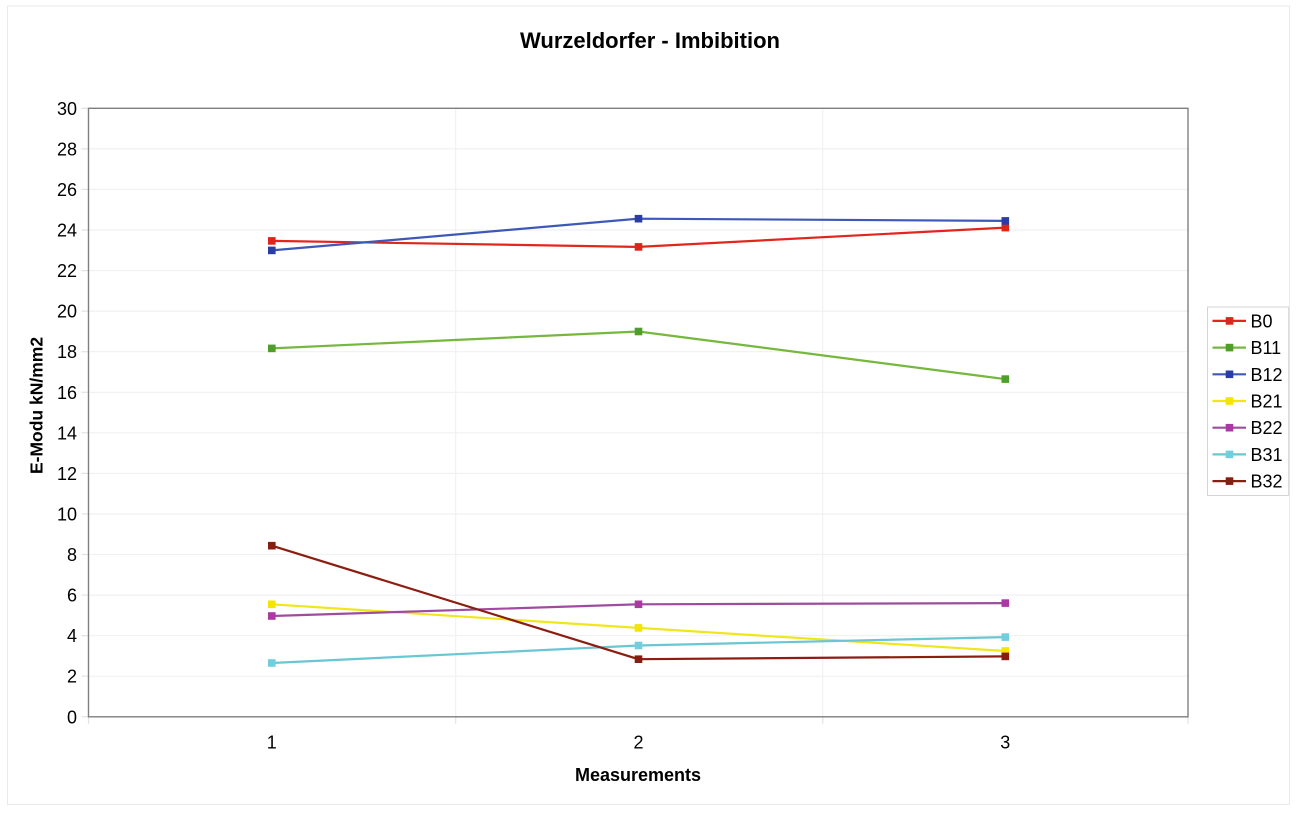 The width and height of the screenshot is (1300, 814). I want to click on svg-text: B0, so click(1262, 321).